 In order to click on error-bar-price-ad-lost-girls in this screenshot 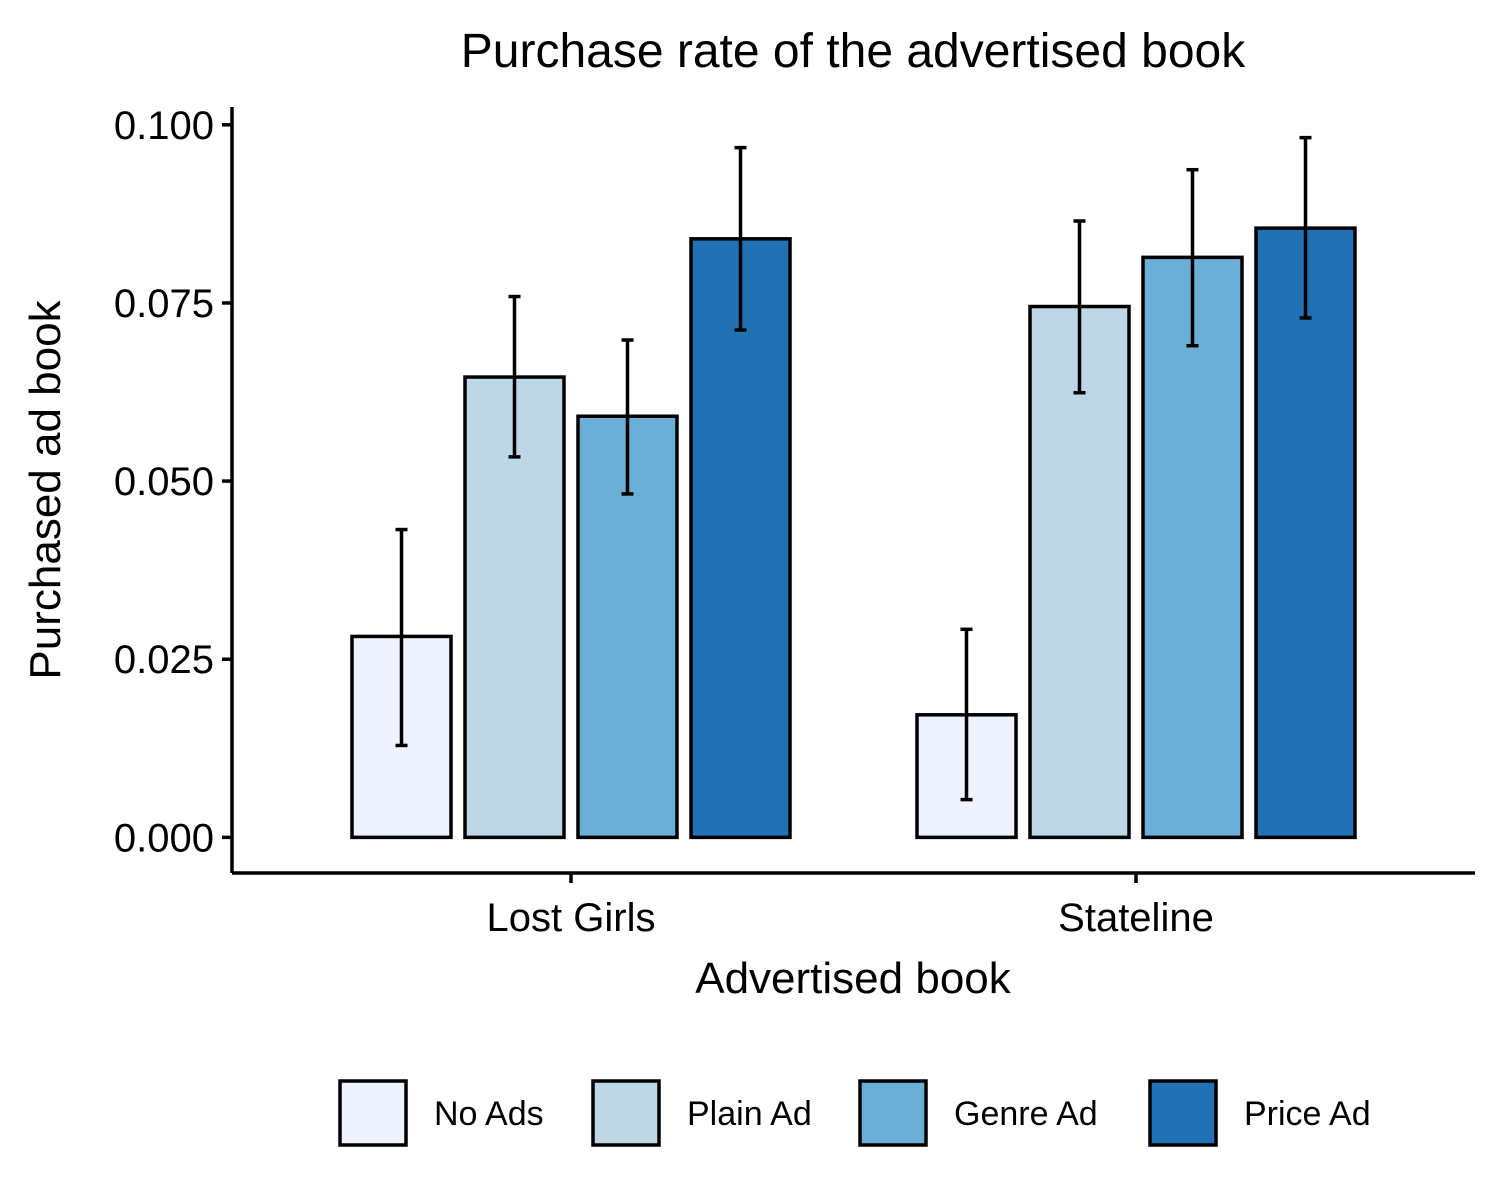, I will do `click(740, 238)`.